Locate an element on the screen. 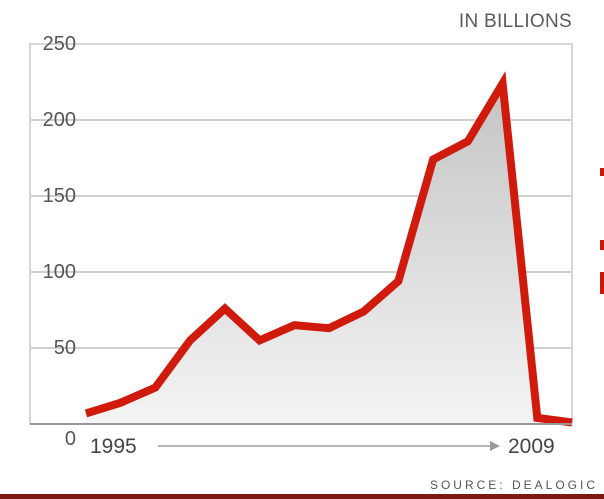 The image size is (604, 499). y-tick-label: 250 is located at coordinates (59, 44).